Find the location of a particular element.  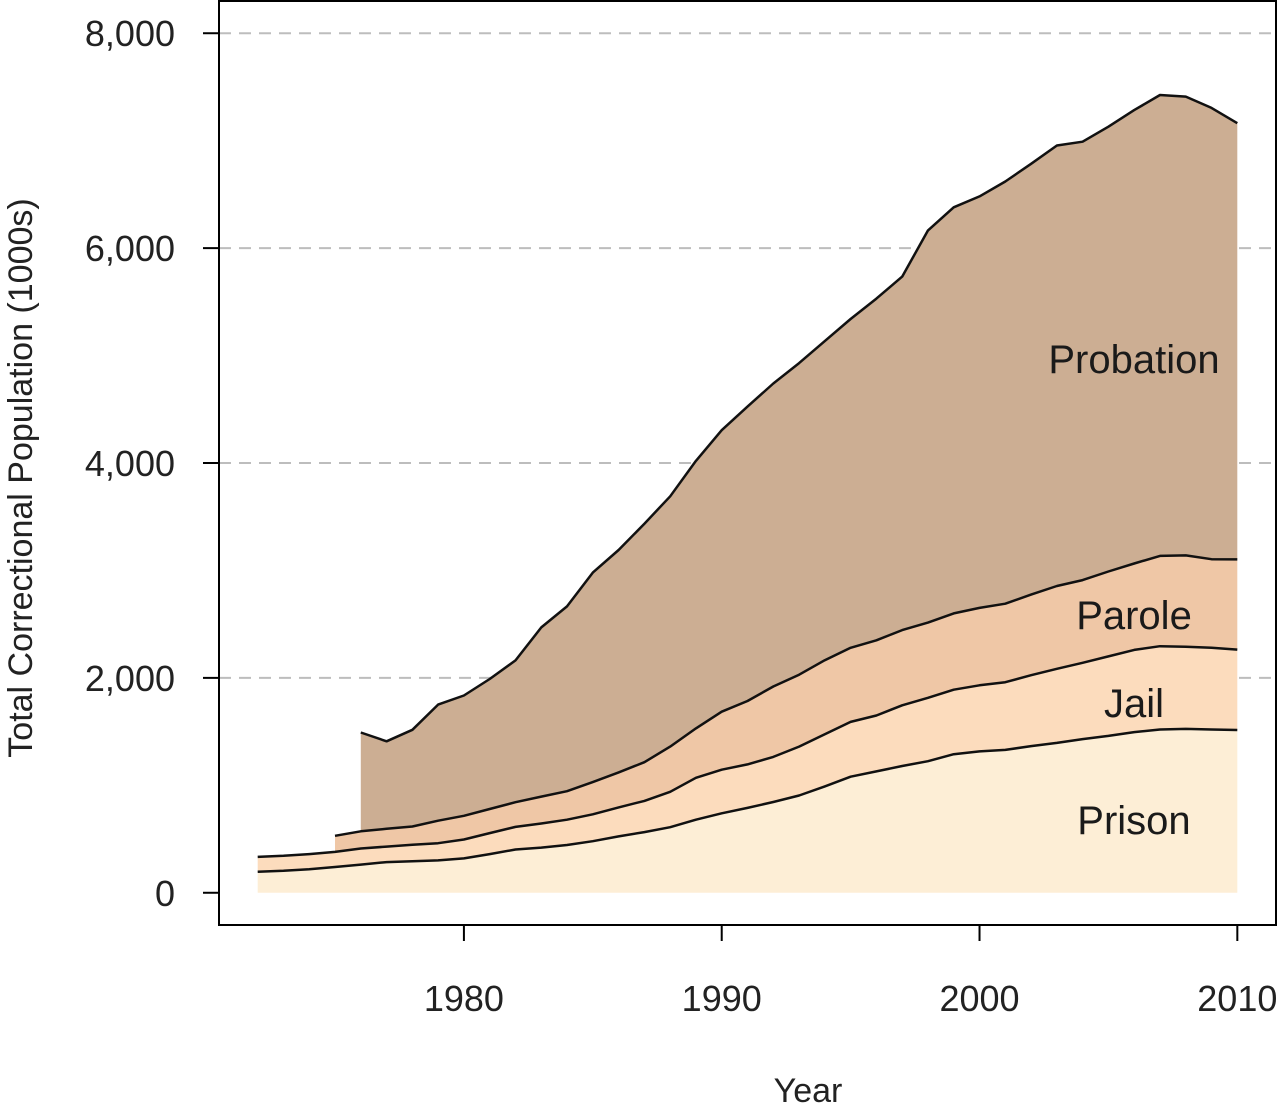

y-tick-label-2000: 2,000 is located at coordinates (130, 678).